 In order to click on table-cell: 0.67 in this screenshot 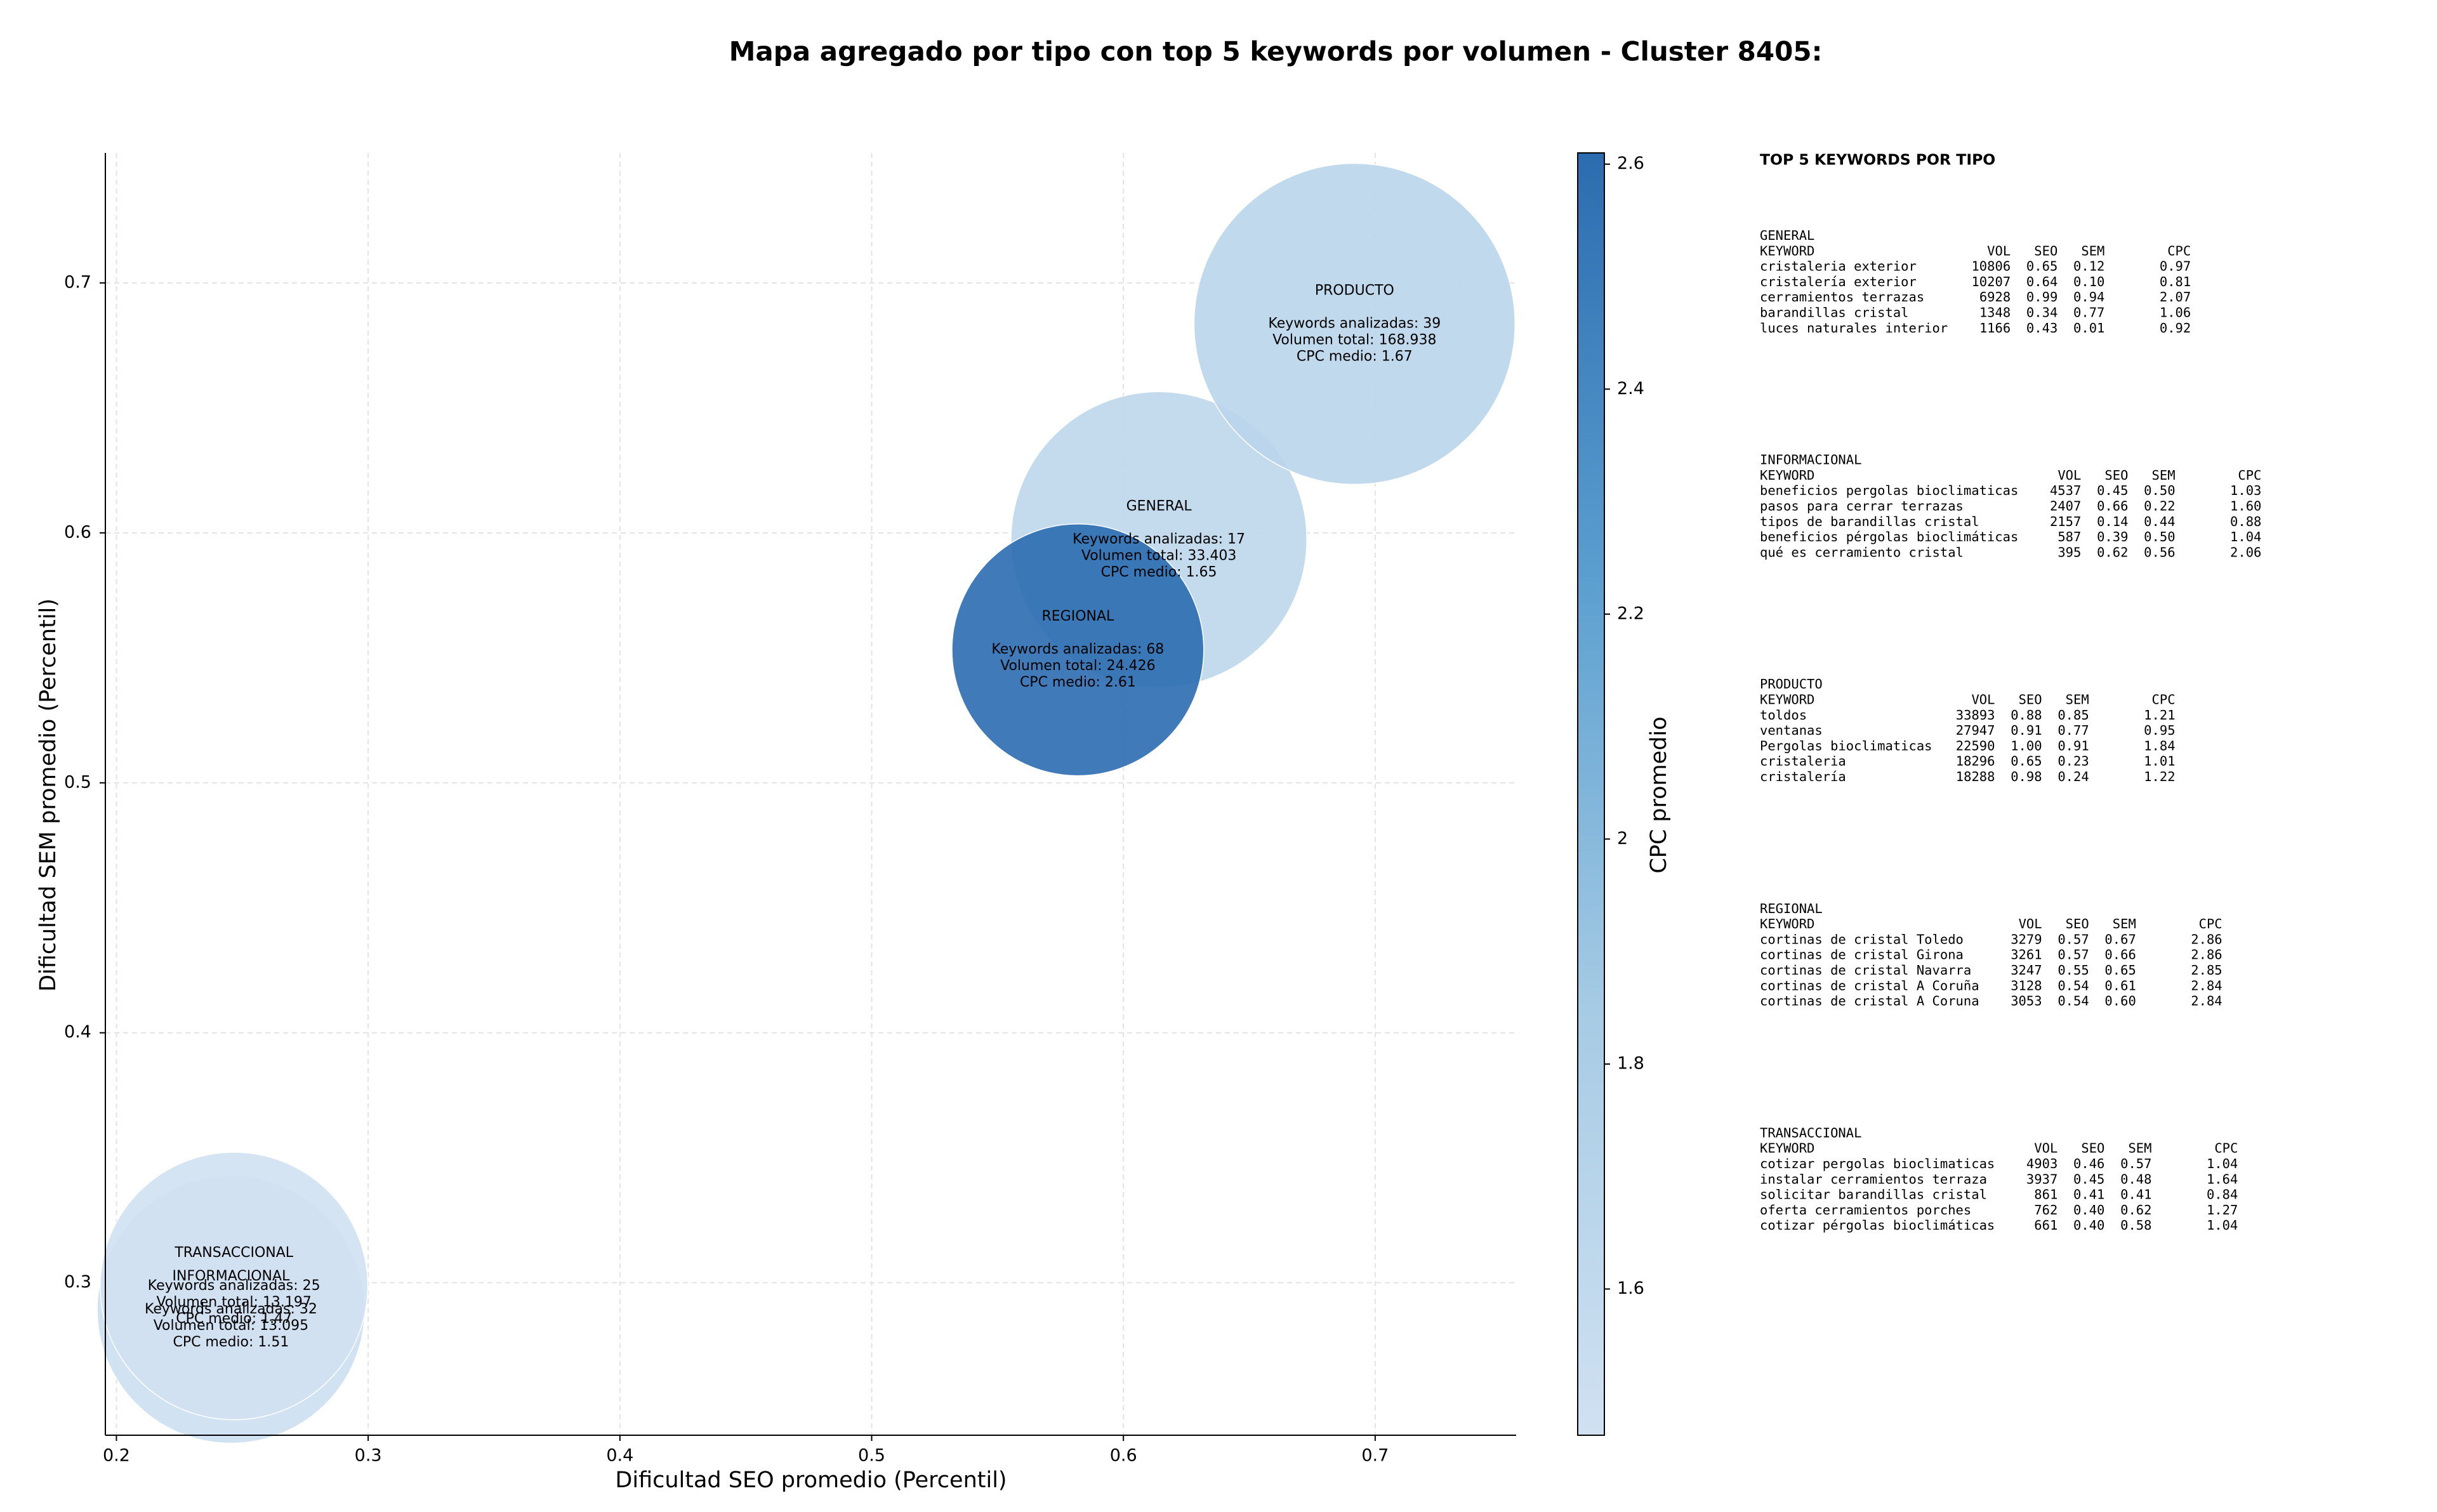, I will do `click(2120, 939)`.